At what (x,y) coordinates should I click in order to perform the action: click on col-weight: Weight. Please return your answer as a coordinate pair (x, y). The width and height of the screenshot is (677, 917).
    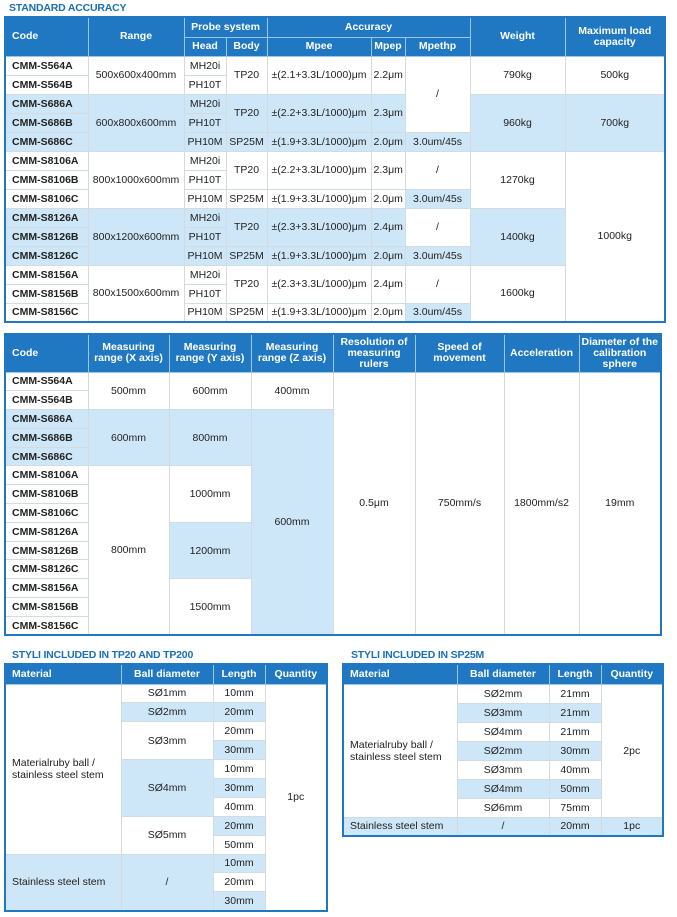
    Looking at the image, I should click on (517, 36).